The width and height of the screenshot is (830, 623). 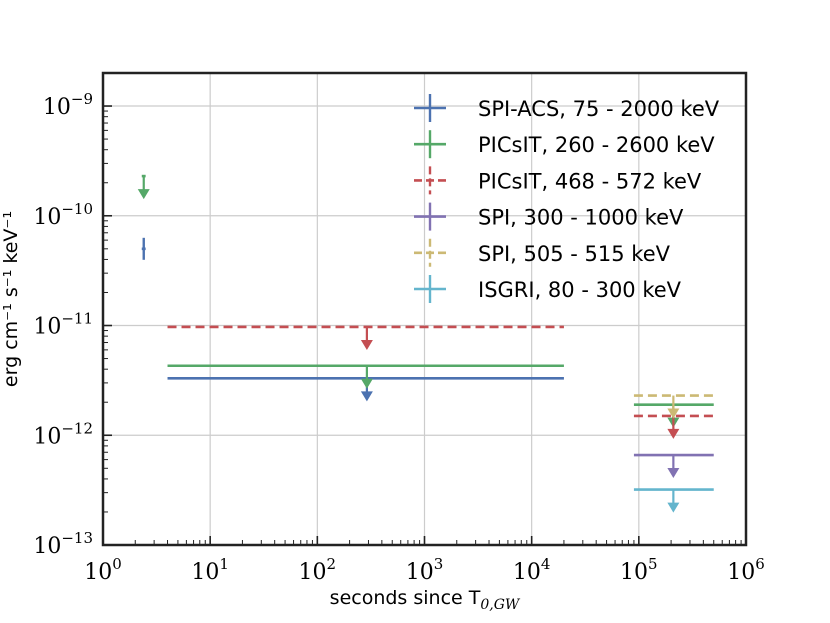 What do you see at coordinates (11, 299) in the screenshot?
I see `y-axis-label: erg cm⁻¹ s⁻¹ keV⁻¹` at bounding box center [11, 299].